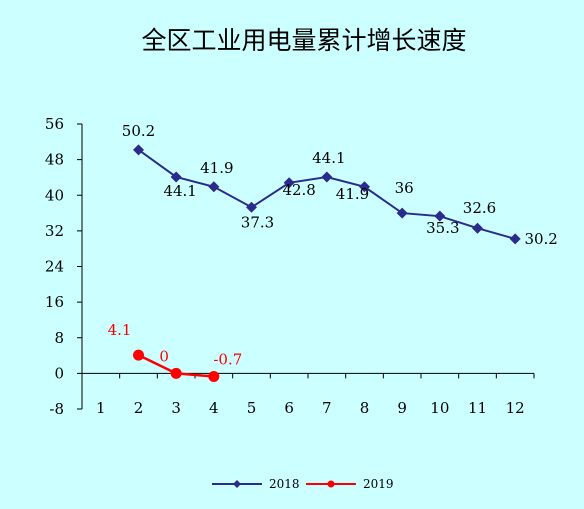 This screenshot has height=509, width=584. I want to click on y-tick-label: 56, so click(54, 124).